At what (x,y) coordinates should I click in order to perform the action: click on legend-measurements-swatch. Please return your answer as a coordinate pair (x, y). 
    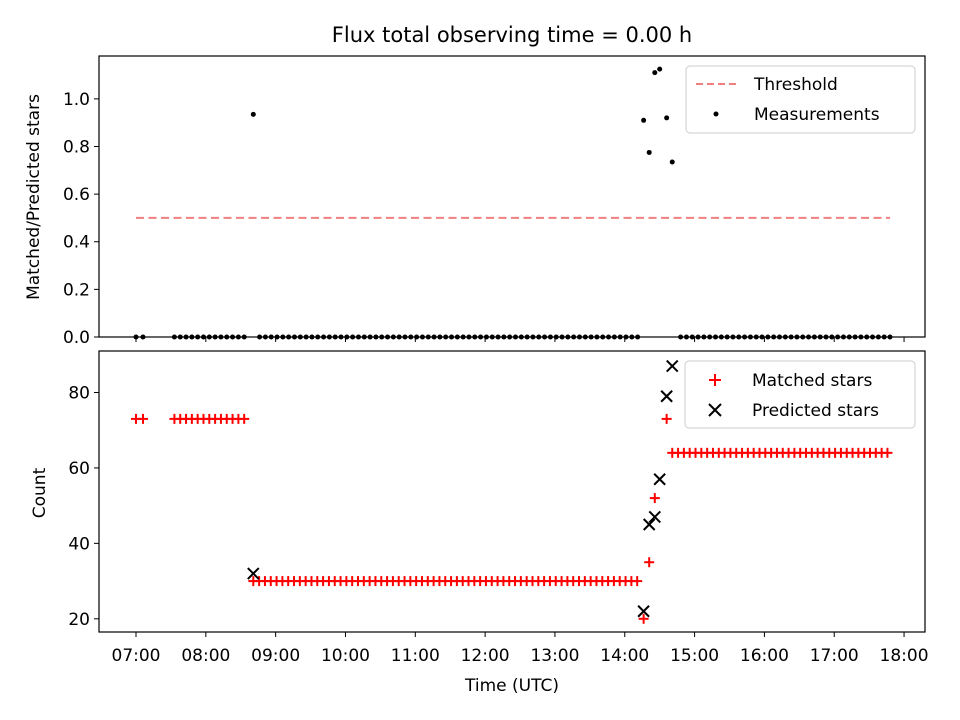
    Looking at the image, I should click on (716, 114).